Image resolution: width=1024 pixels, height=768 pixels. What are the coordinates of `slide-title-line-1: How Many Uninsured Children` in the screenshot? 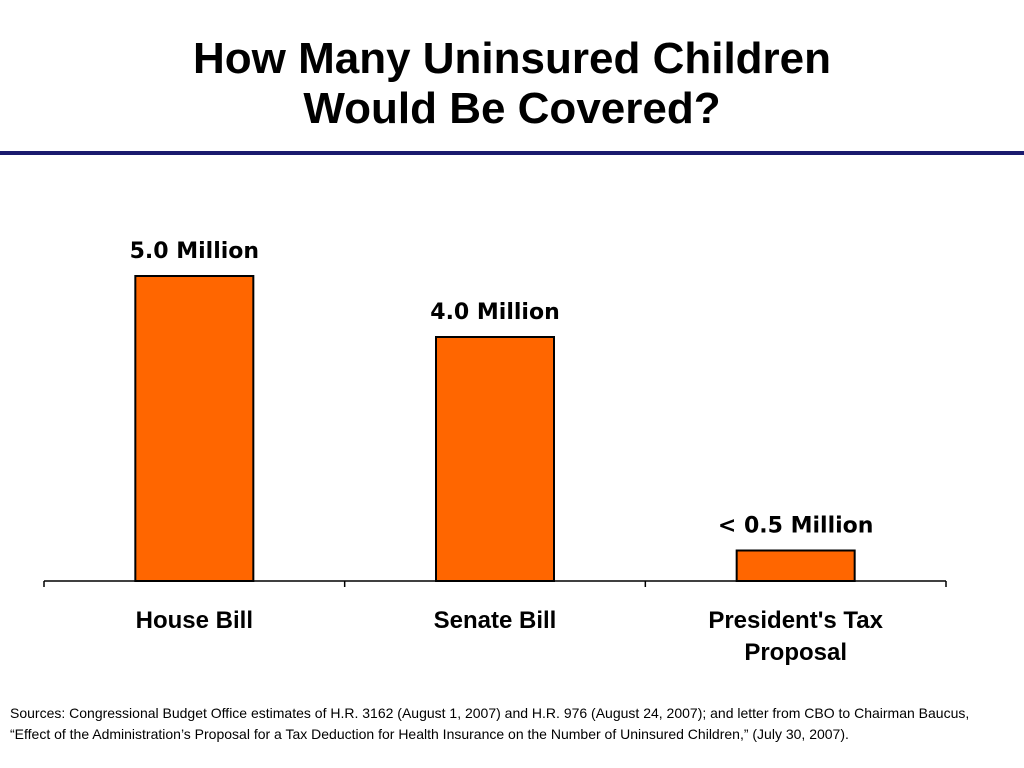 It's located at (512, 58).